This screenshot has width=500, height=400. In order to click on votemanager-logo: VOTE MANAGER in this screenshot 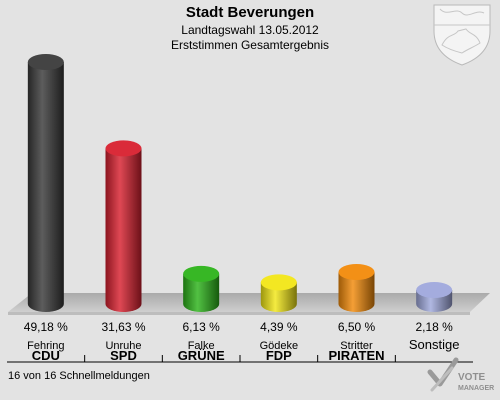, I will do `click(460, 374)`.